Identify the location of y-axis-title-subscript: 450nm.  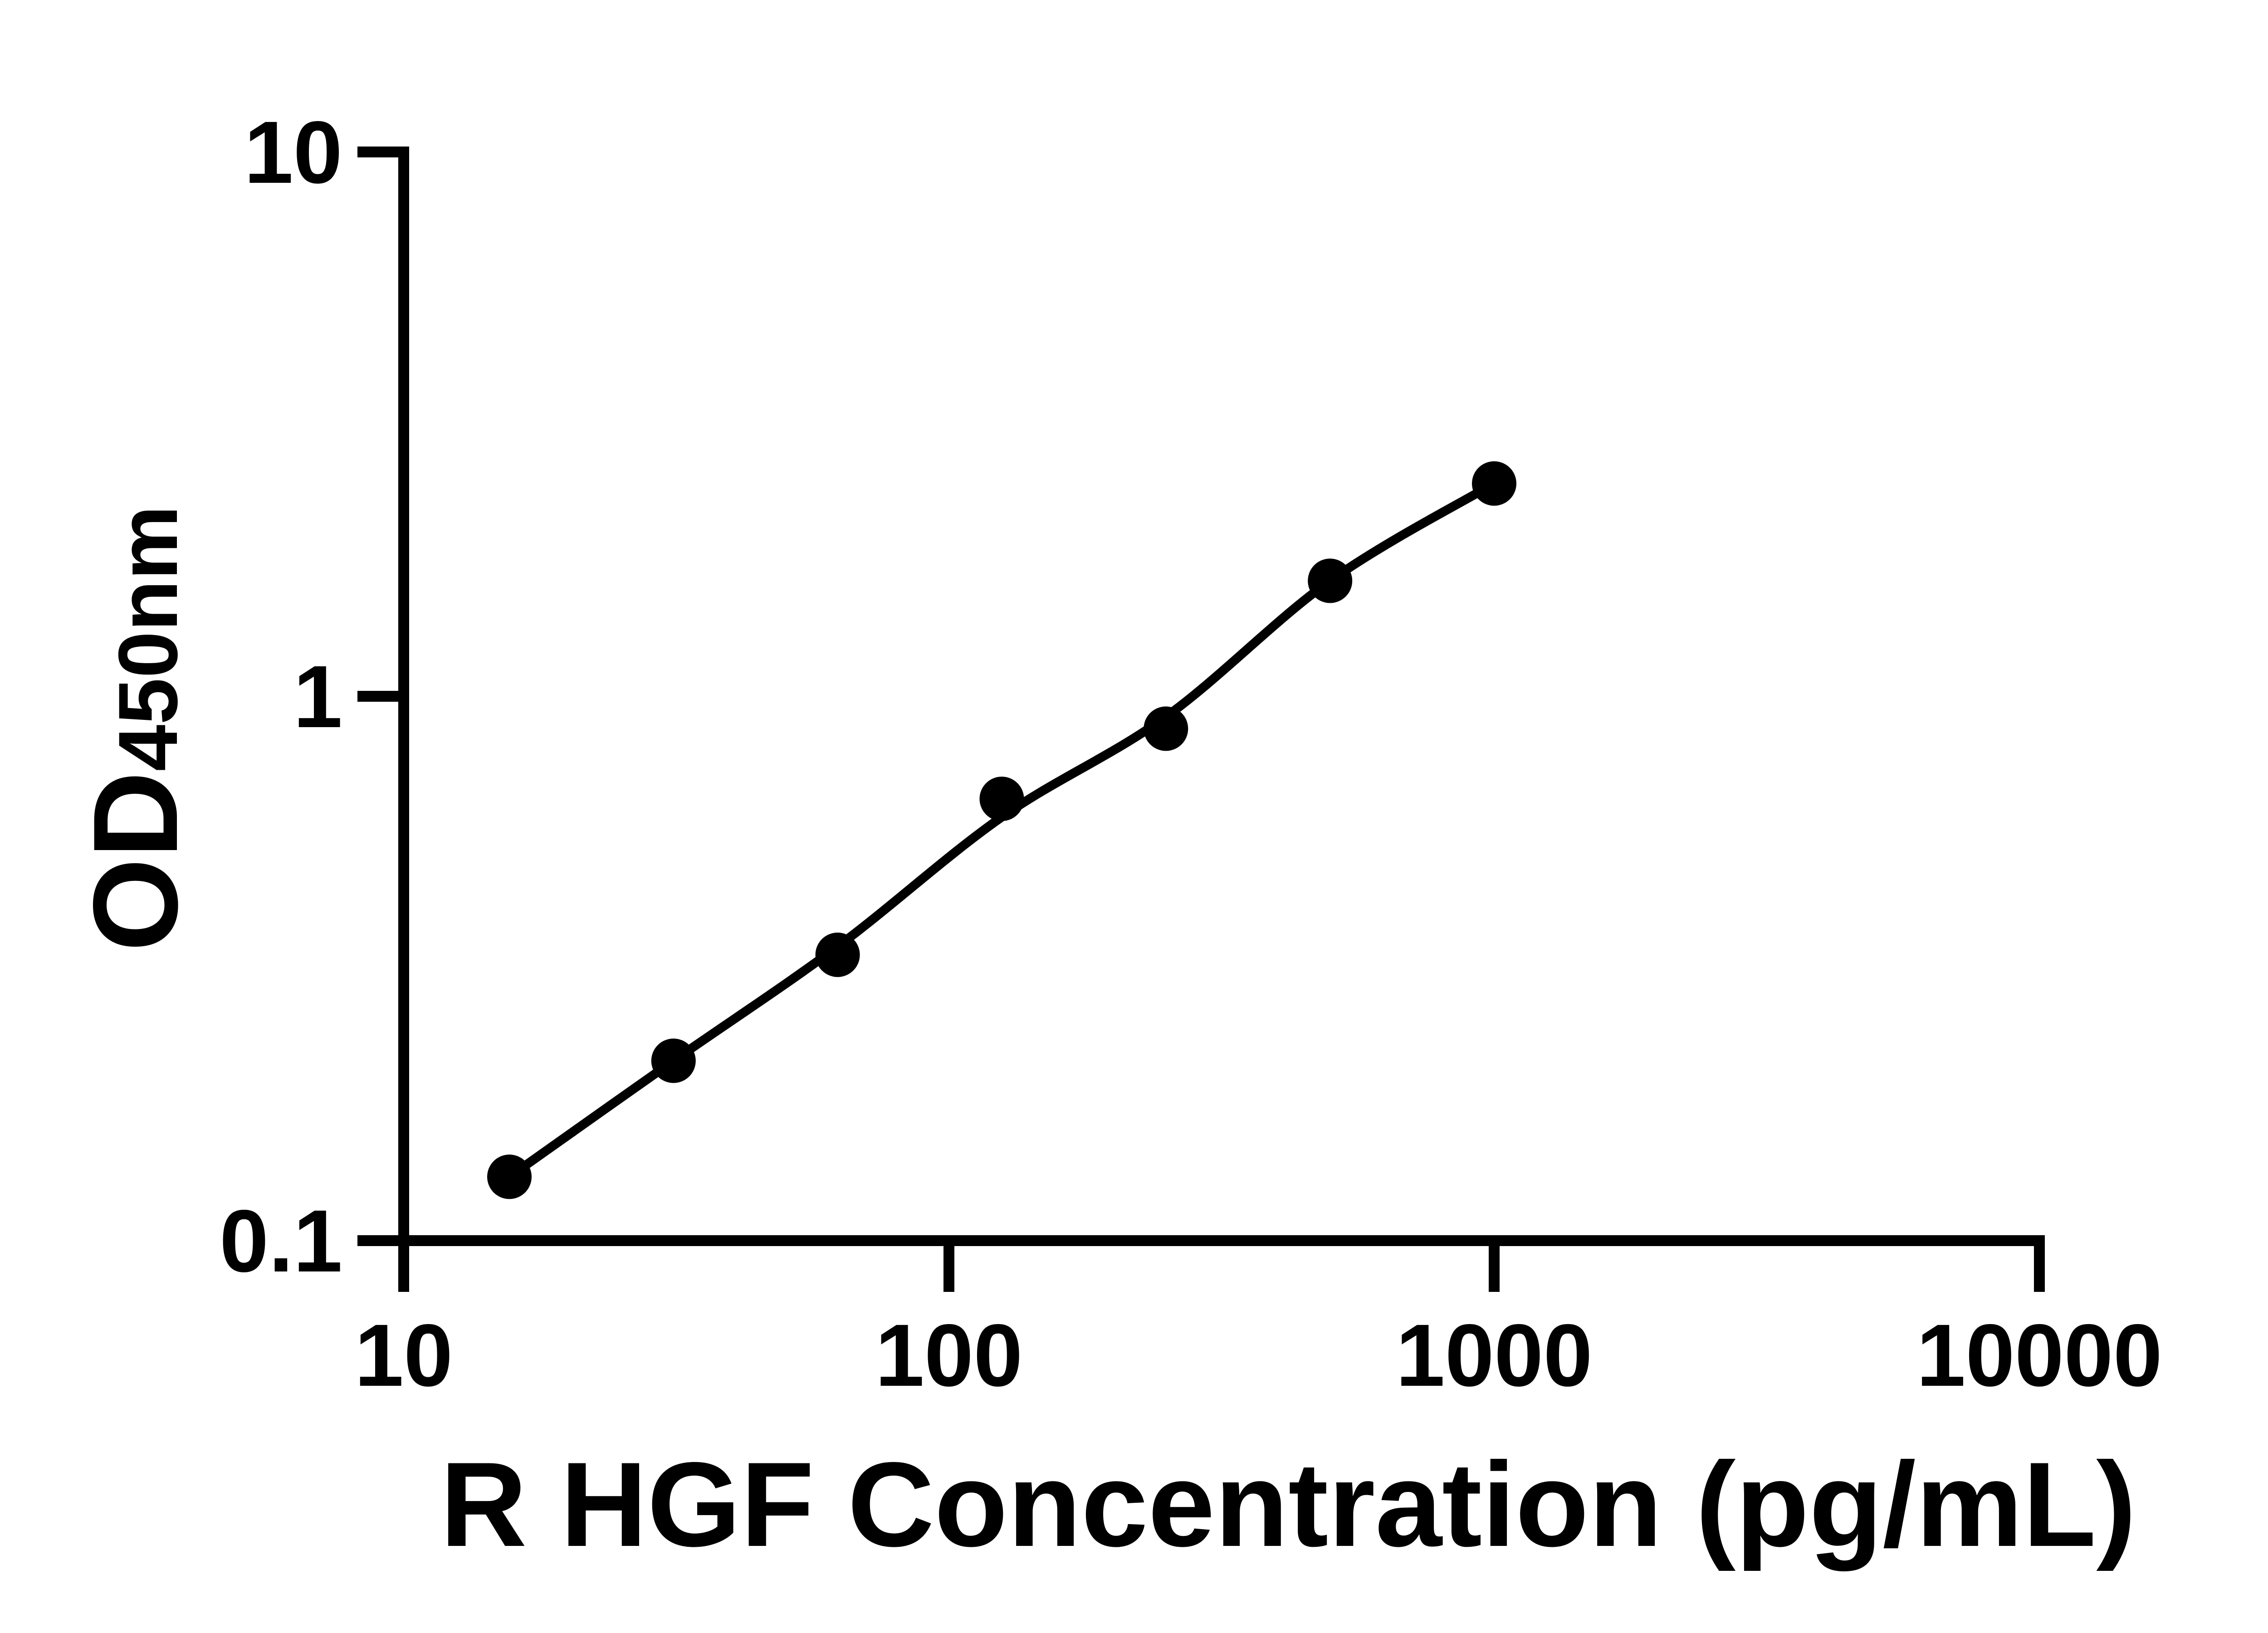
(148, 638).